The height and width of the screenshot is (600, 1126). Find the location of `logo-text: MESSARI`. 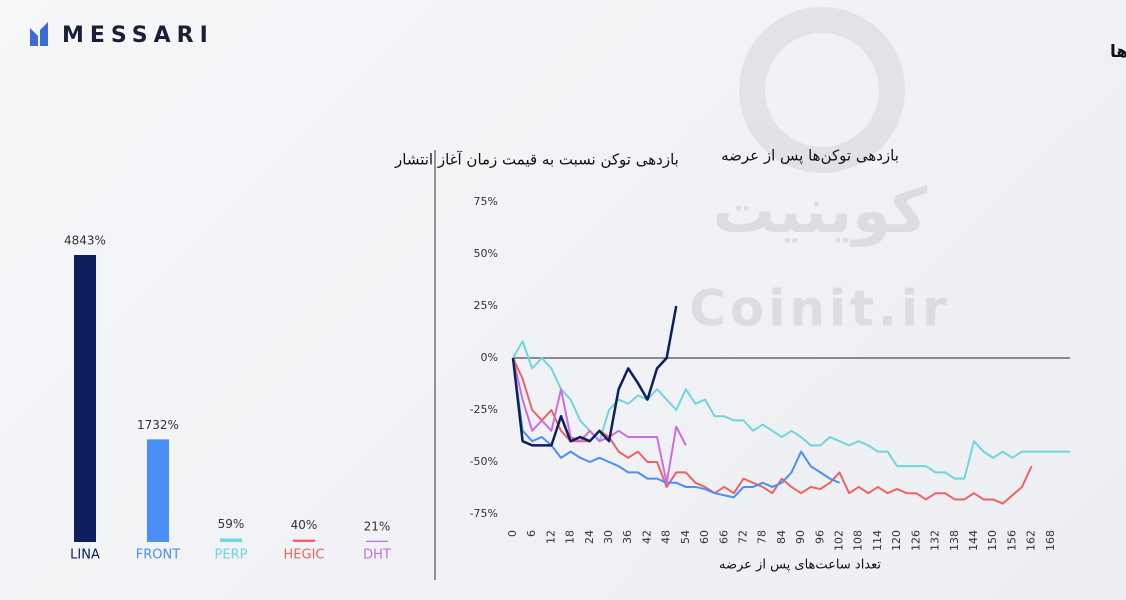

logo-text: MESSARI is located at coordinates (138, 35).